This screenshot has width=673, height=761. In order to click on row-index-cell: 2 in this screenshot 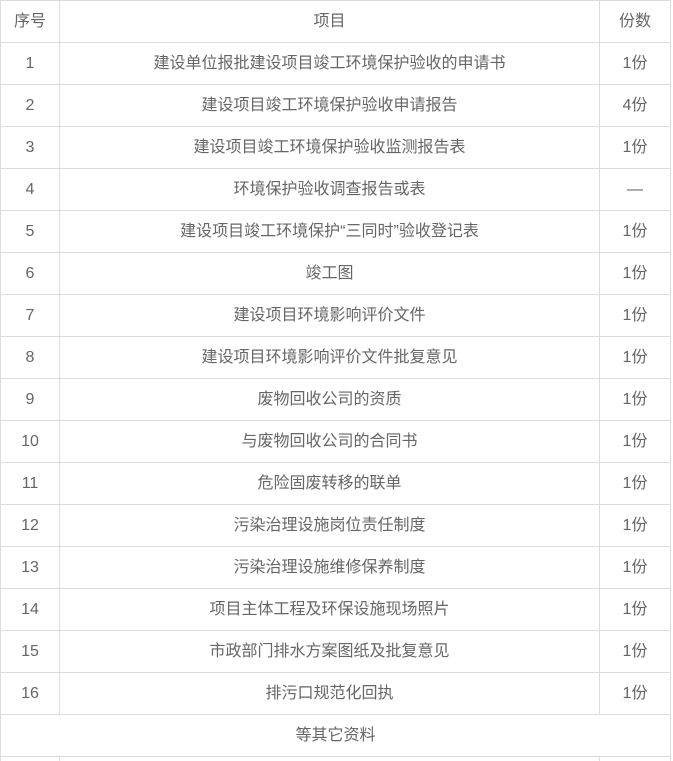, I will do `click(30, 105)`.